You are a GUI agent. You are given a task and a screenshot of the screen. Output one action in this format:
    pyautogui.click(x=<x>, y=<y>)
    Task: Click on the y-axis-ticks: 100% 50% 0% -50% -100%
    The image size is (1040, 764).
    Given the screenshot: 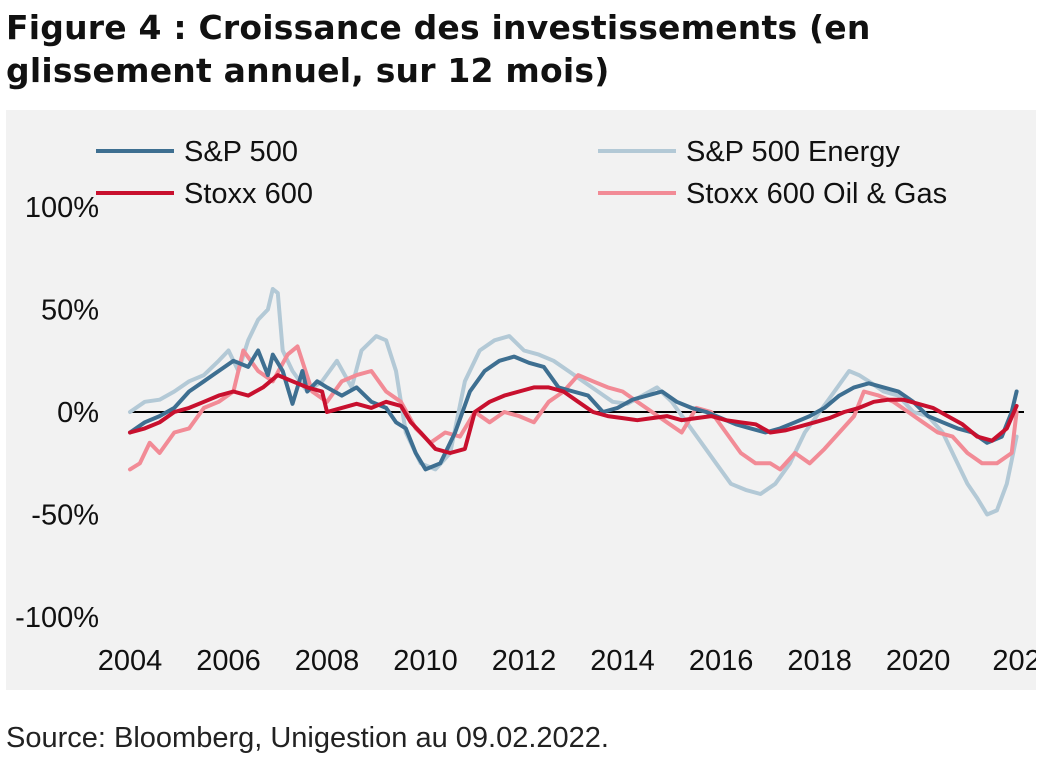 What is the action you would take?
    pyautogui.click(x=57, y=413)
    